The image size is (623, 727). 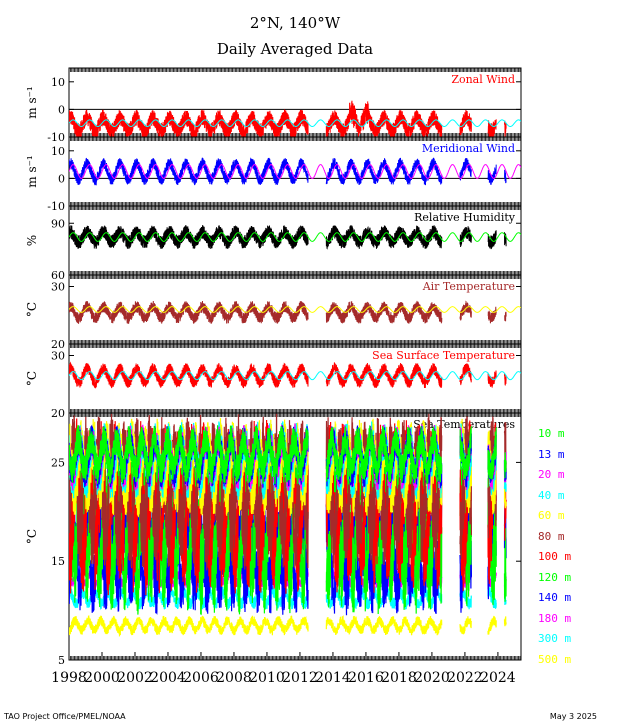 What do you see at coordinates (366, 678) in the screenshot?
I see `x-tick-label: 2016` at bounding box center [366, 678].